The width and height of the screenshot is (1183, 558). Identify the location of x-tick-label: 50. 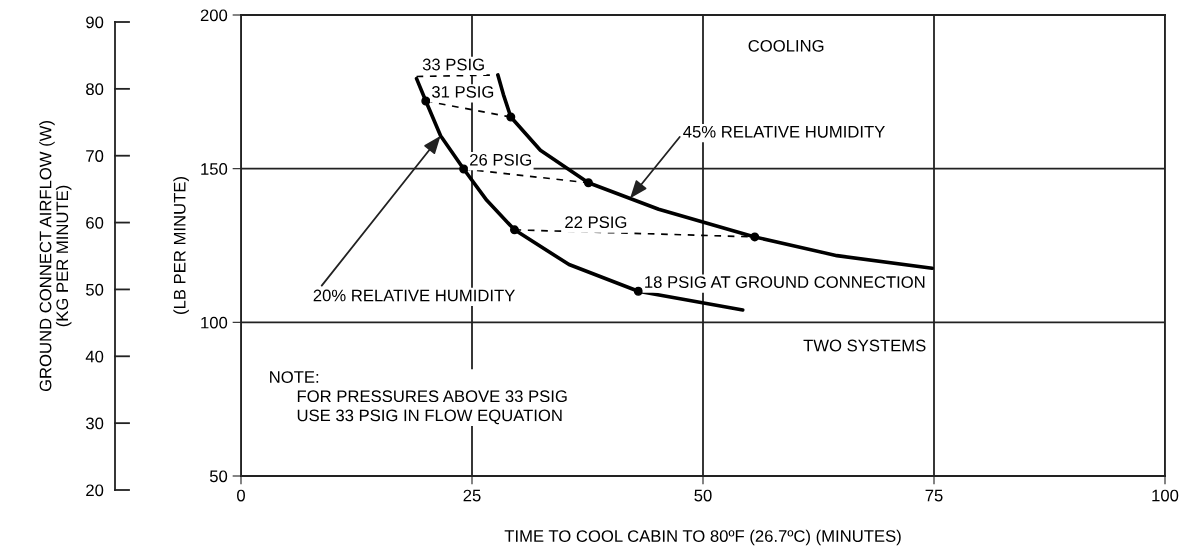
(703, 495).